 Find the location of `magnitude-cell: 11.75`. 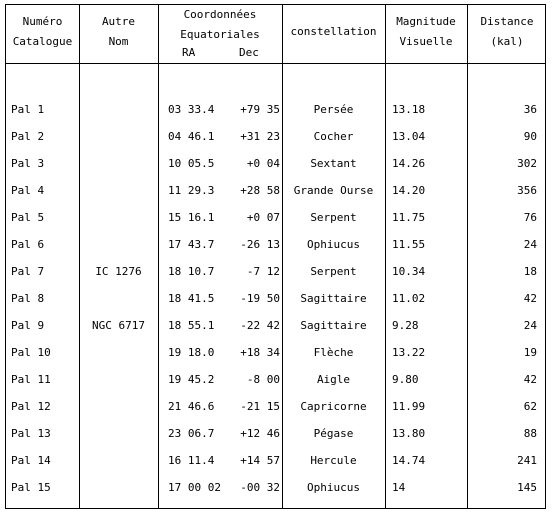

magnitude-cell: 11.75 is located at coordinates (409, 217).